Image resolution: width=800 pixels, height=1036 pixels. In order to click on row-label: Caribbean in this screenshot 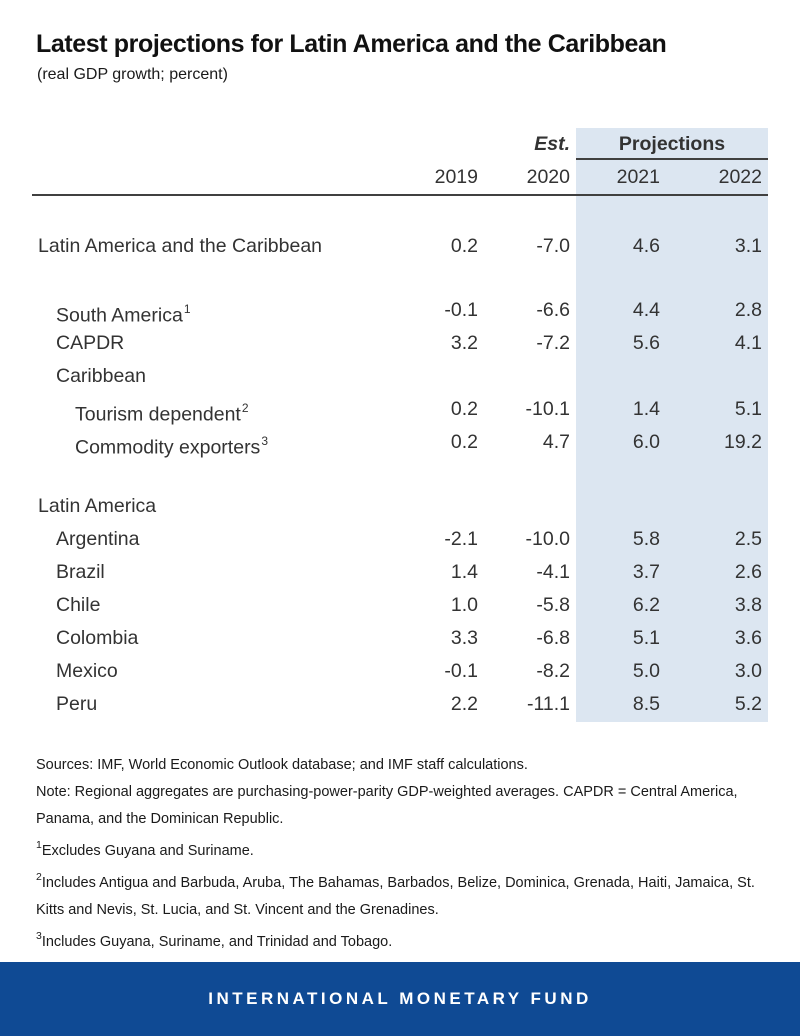, I will do `click(101, 376)`.